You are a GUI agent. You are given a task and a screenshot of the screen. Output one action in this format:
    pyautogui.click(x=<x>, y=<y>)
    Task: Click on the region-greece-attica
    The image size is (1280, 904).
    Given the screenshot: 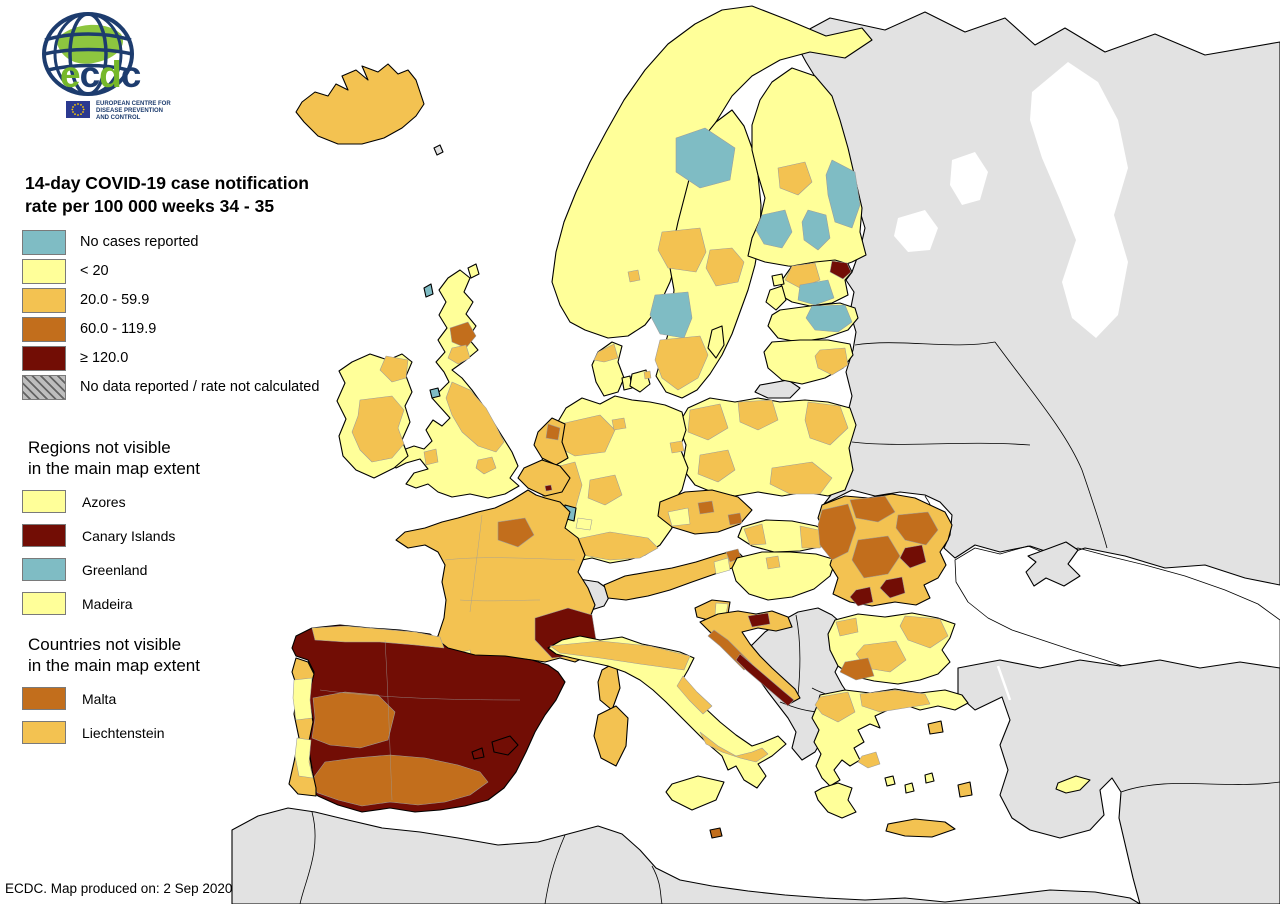 What is the action you would take?
    pyautogui.click(x=869, y=760)
    